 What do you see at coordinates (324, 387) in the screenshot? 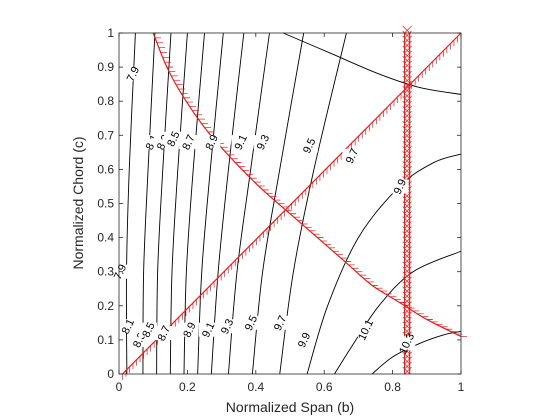
I see `x-tick-label: 0.6` at bounding box center [324, 387].